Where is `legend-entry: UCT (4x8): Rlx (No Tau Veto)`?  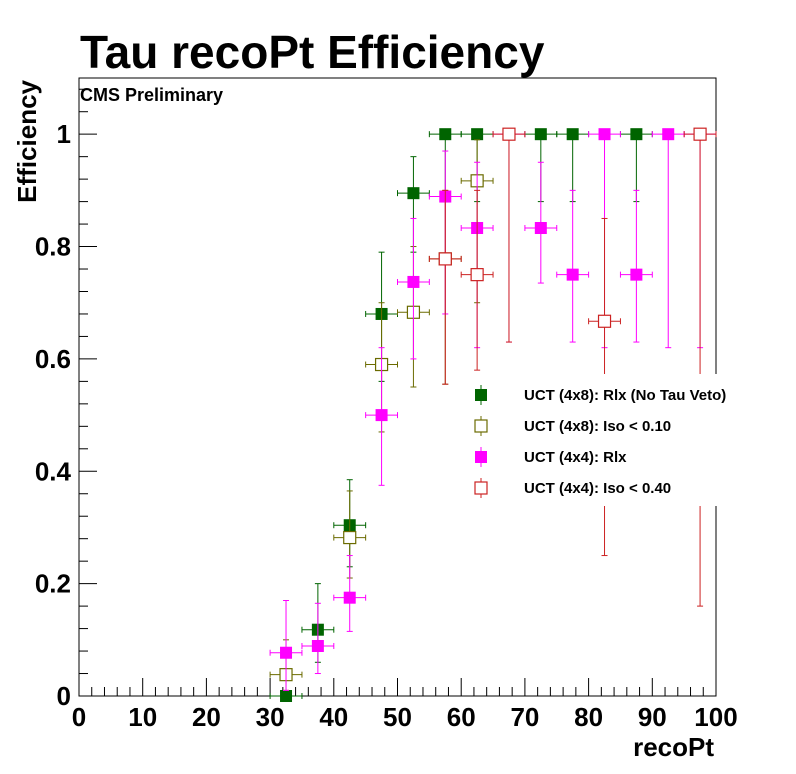
legend-entry: UCT (4x8): Rlx (No Tau Veto) is located at coordinates (600, 395).